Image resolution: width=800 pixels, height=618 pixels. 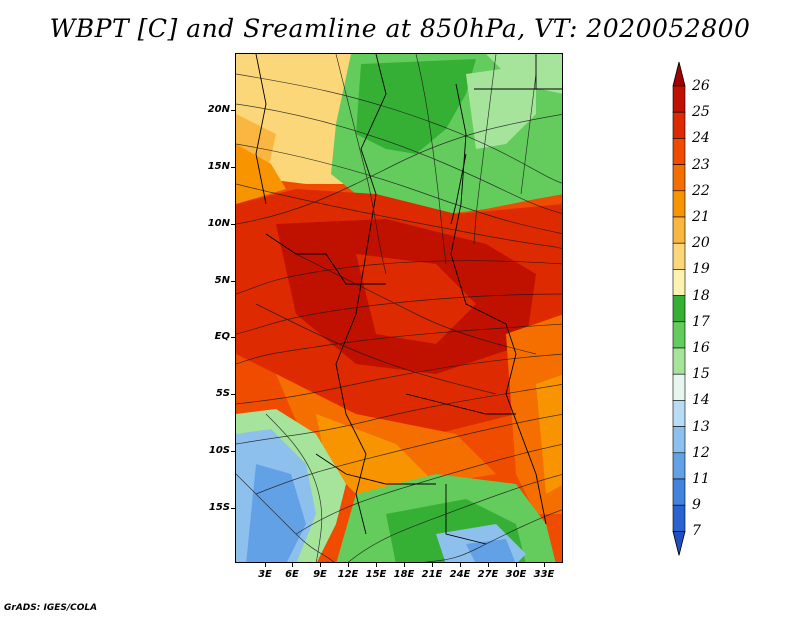 I want to click on colorbar-level-label: 22, so click(x=701, y=190).